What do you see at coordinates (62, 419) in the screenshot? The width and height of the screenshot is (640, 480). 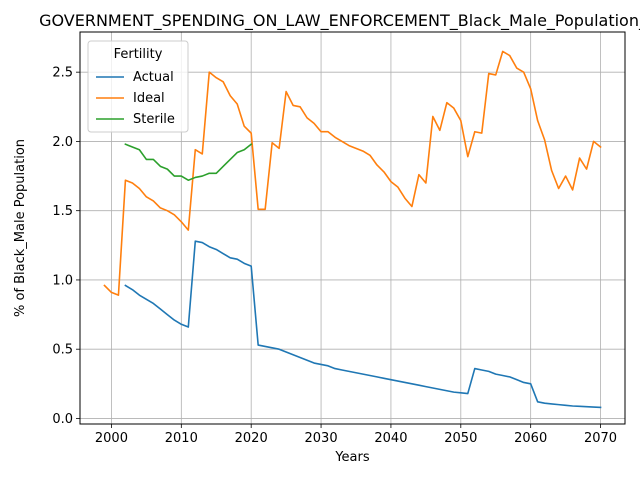 I see `y-tick-label: 0.0` at bounding box center [62, 419].